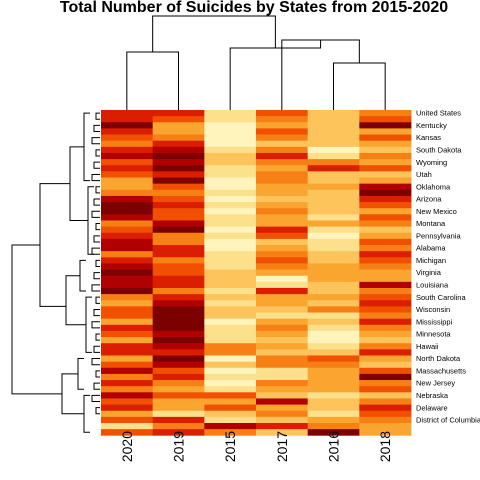 The image size is (480, 480). I want to click on column-dendrogram, so click(256, 62).